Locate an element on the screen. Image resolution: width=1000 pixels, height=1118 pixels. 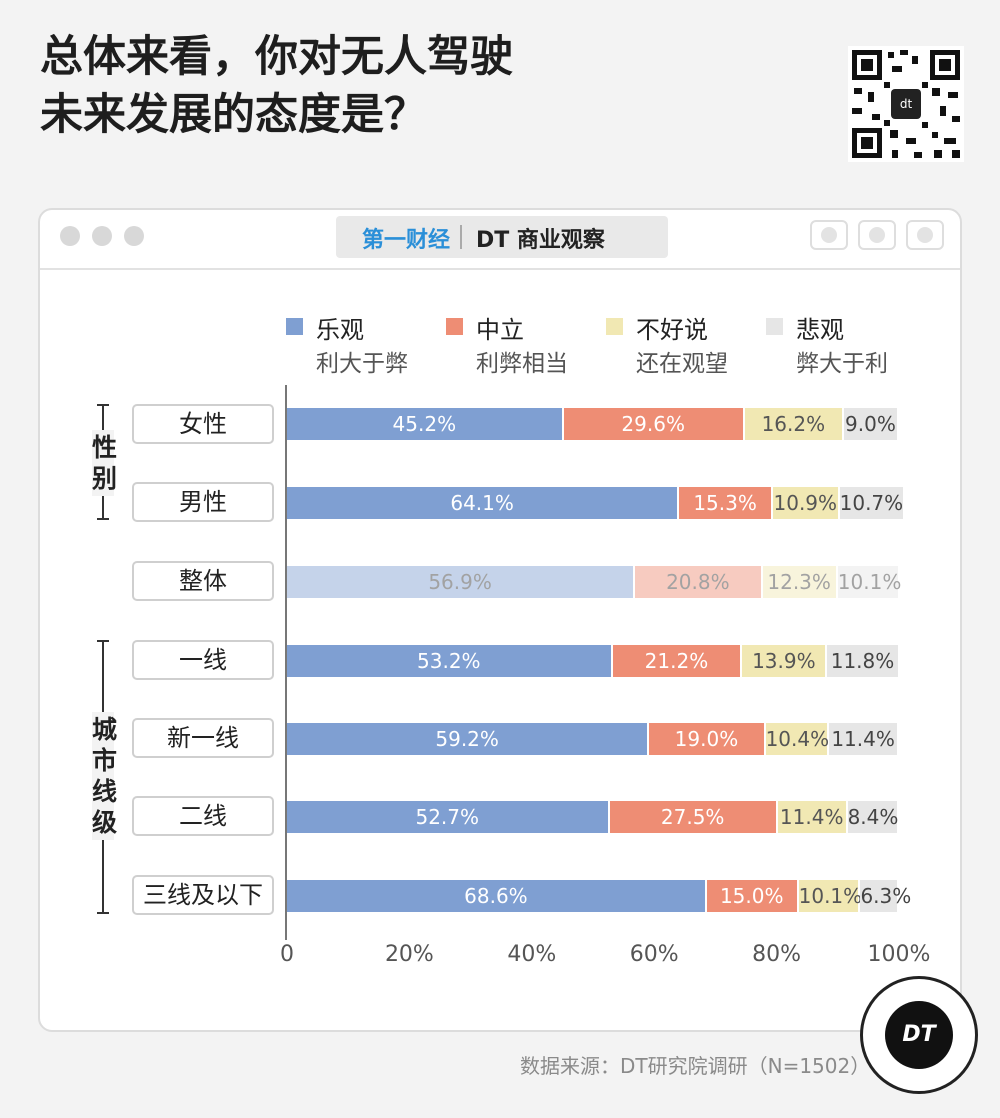
bar-optimistic-4: 53.2% is located at coordinates (450, 661).